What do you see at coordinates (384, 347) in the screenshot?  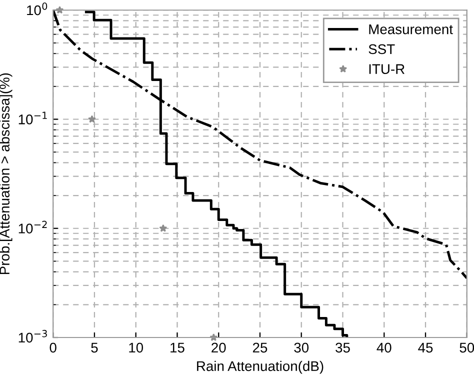 I see `x-tick-label: 40` at bounding box center [384, 347].